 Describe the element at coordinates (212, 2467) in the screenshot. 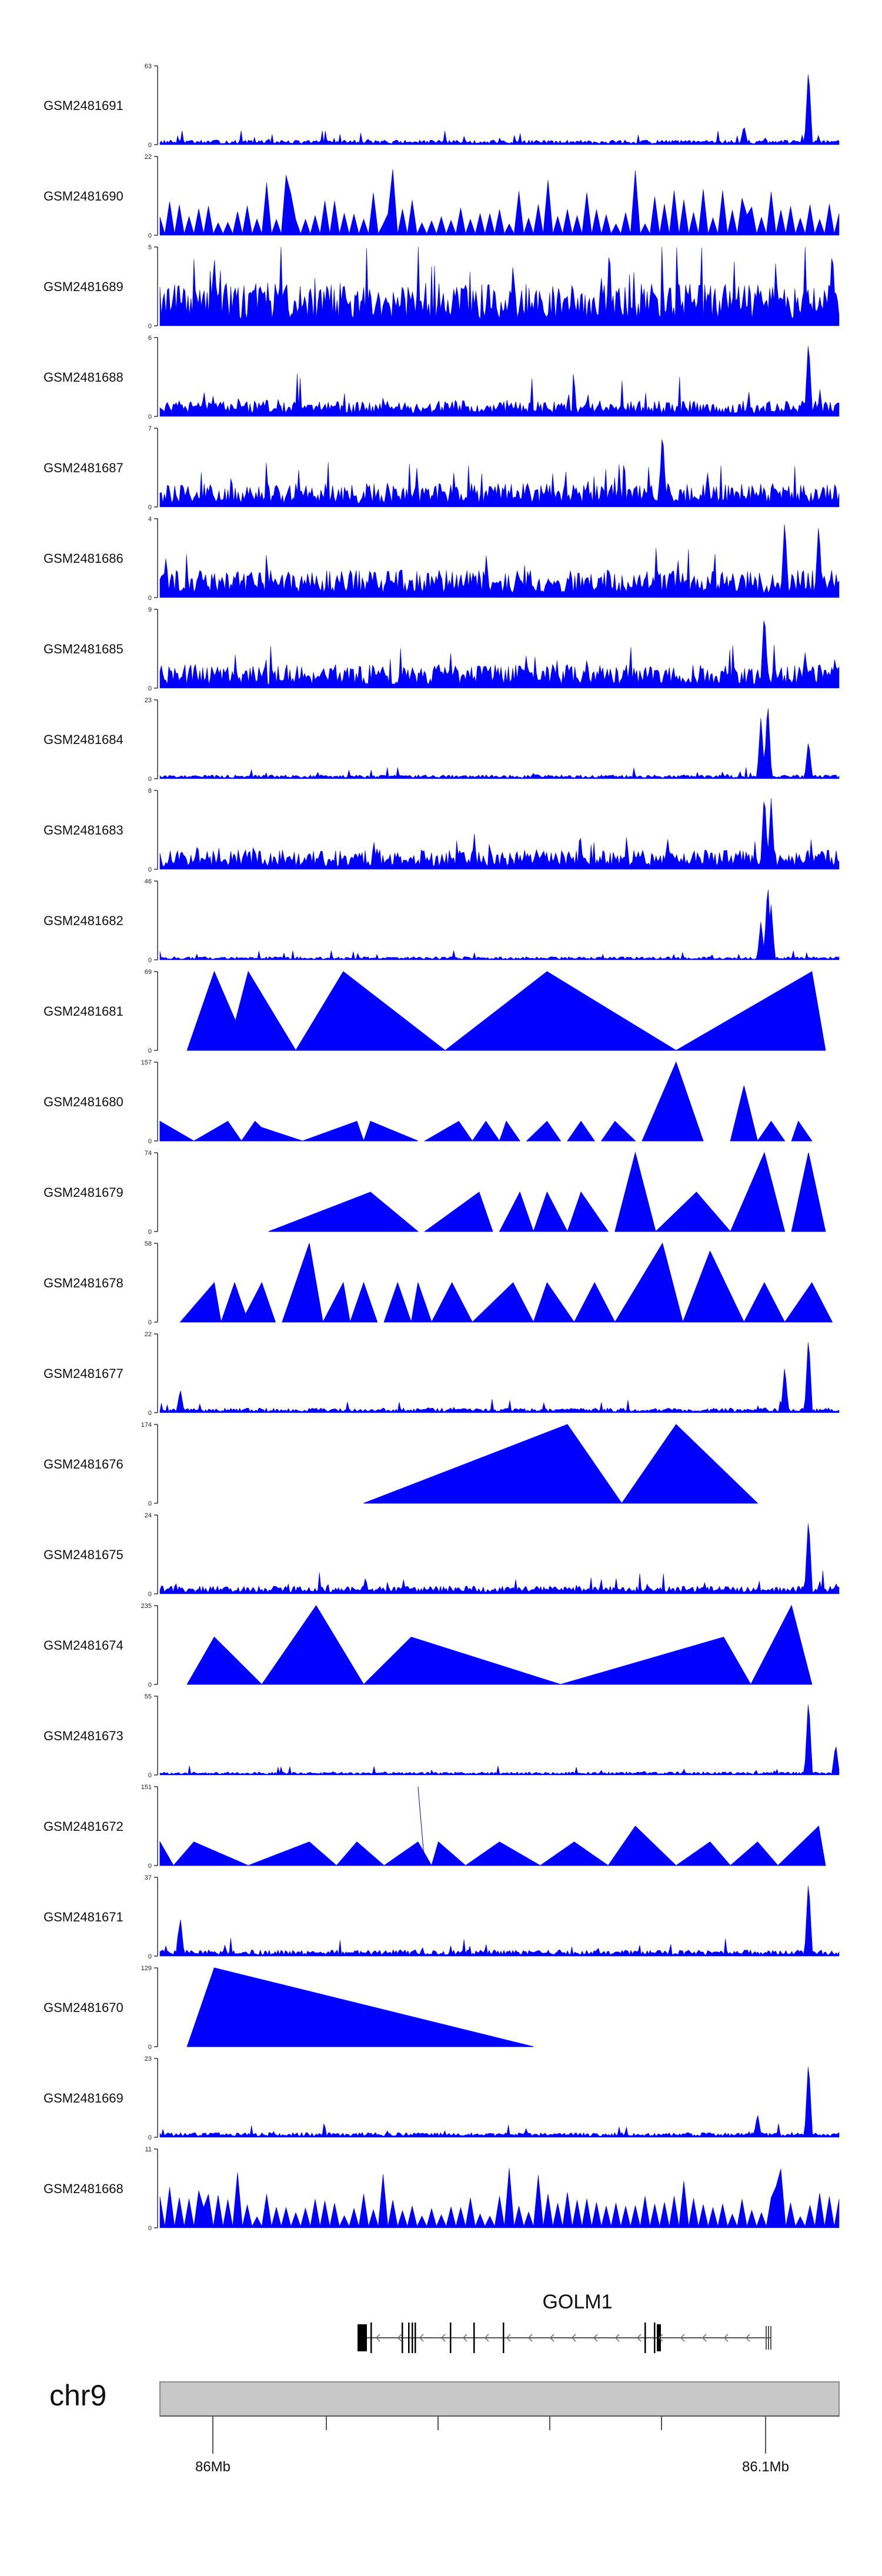

I see `axis-tick-label-86mb: 86Mb` at that location.